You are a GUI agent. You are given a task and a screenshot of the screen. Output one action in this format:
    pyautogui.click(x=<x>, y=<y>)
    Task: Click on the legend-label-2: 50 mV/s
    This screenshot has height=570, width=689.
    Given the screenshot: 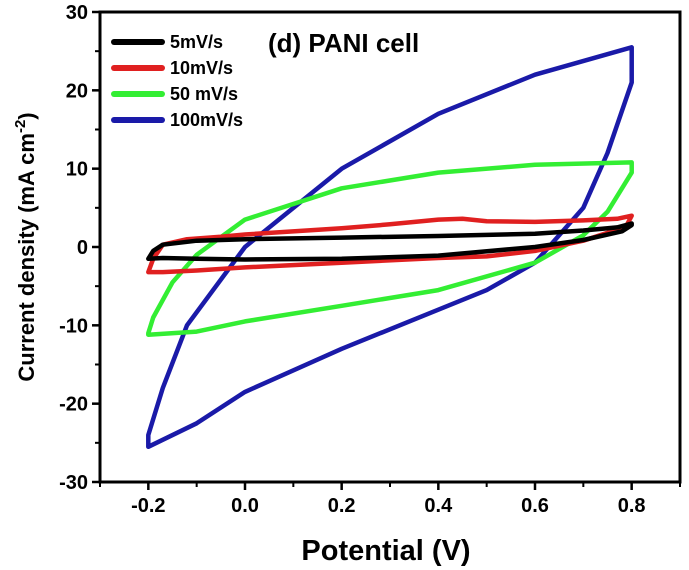 What is the action you would take?
    pyautogui.click(x=204, y=94)
    